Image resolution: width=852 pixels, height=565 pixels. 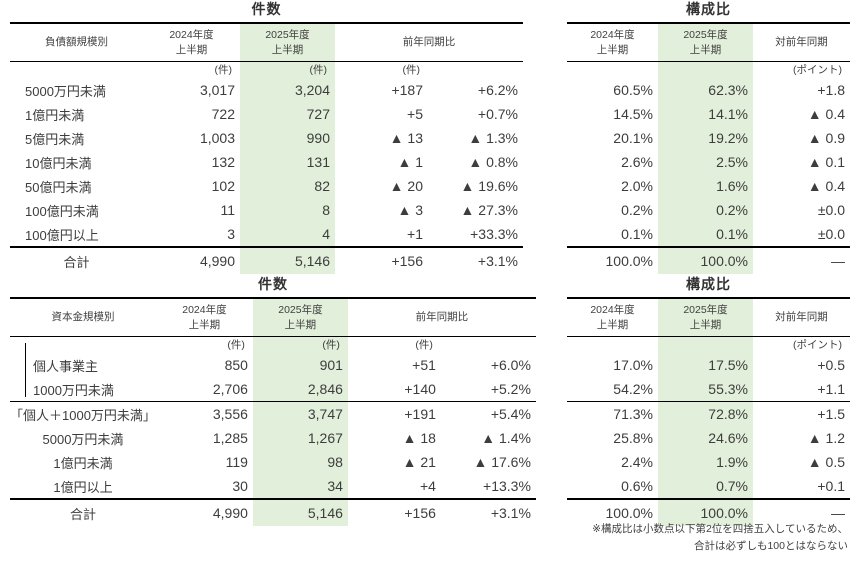 What do you see at coordinates (826, 186) in the screenshot?
I see `ratio-diff: ▲ 0.4` at bounding box center [826, 186].